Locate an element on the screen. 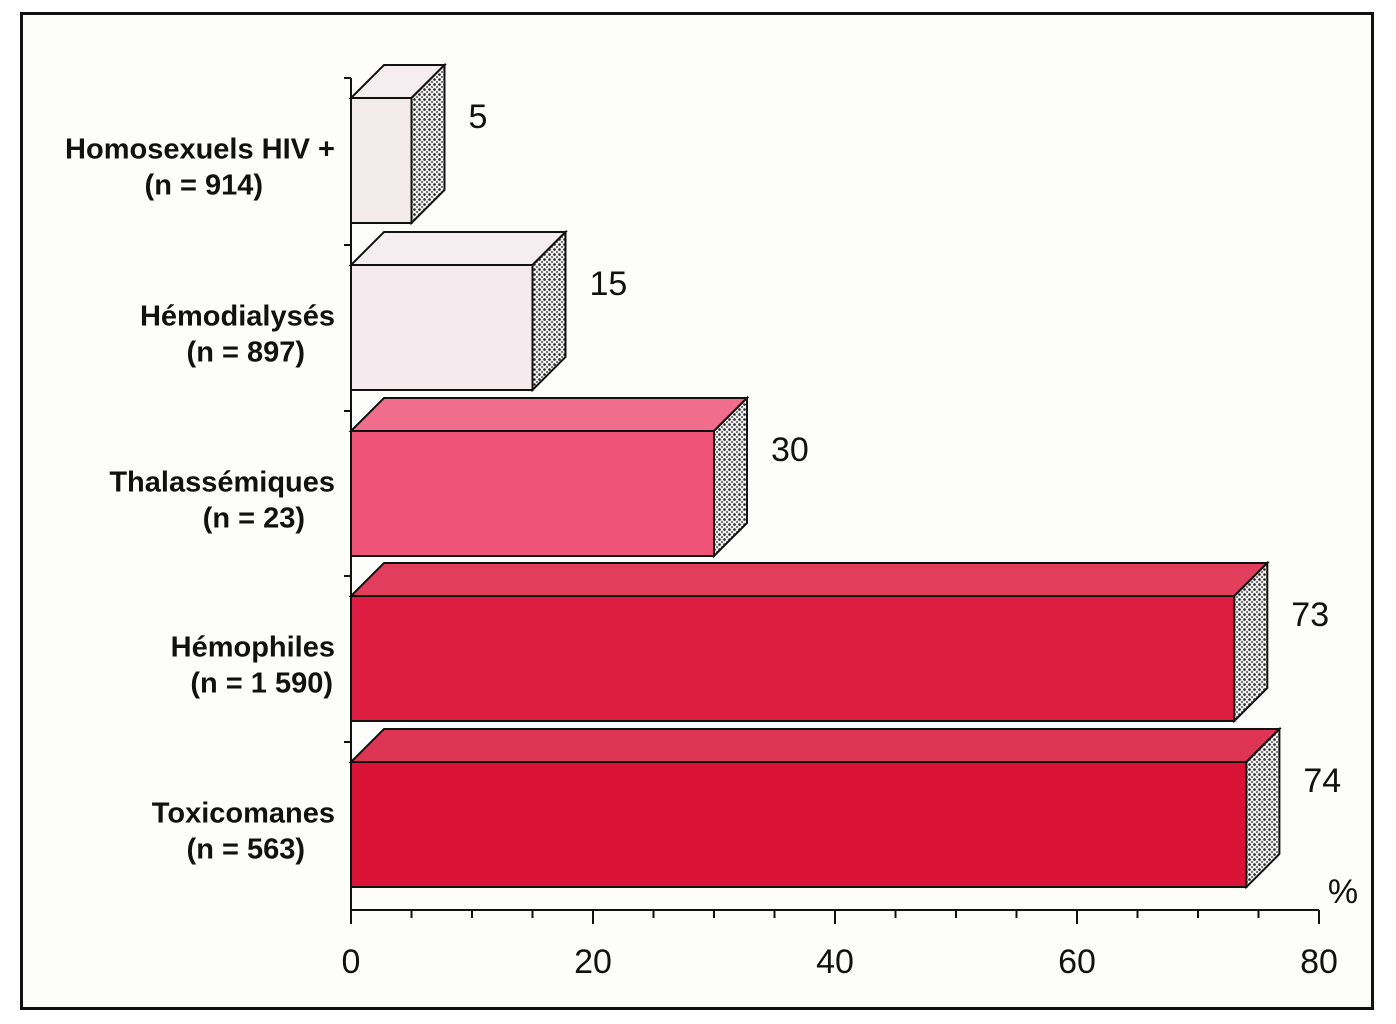  x-tick-label: 0 is located at coordinates (351, 962).